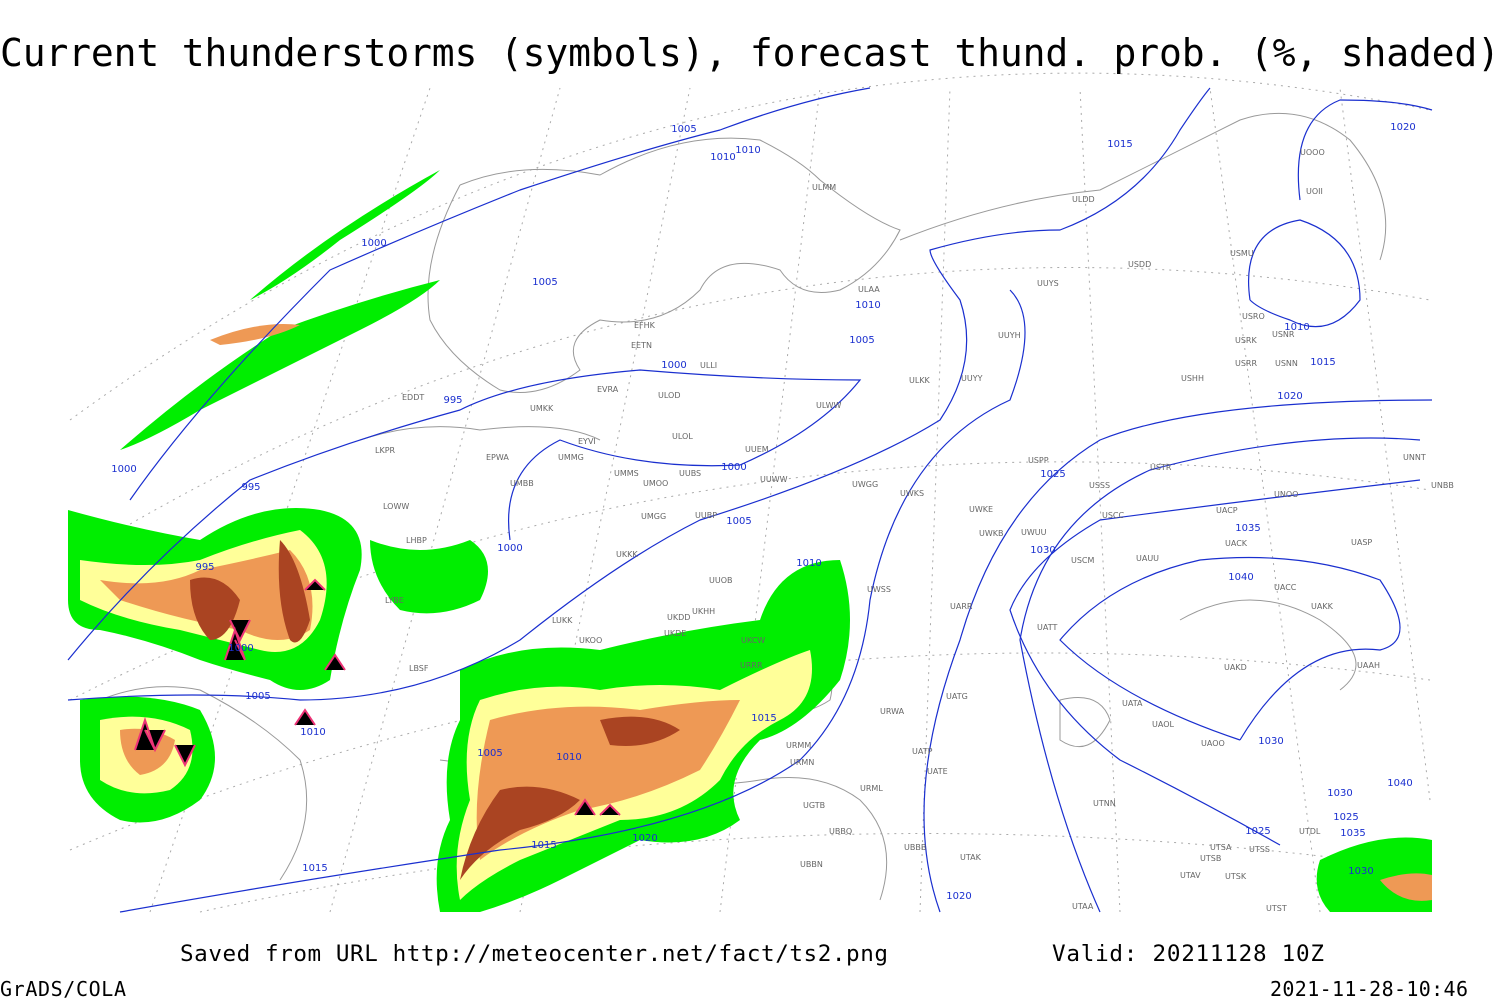 This screenshot has width=1500, height=1000. I want to click on station-label: UMKK, so click(542, 408).